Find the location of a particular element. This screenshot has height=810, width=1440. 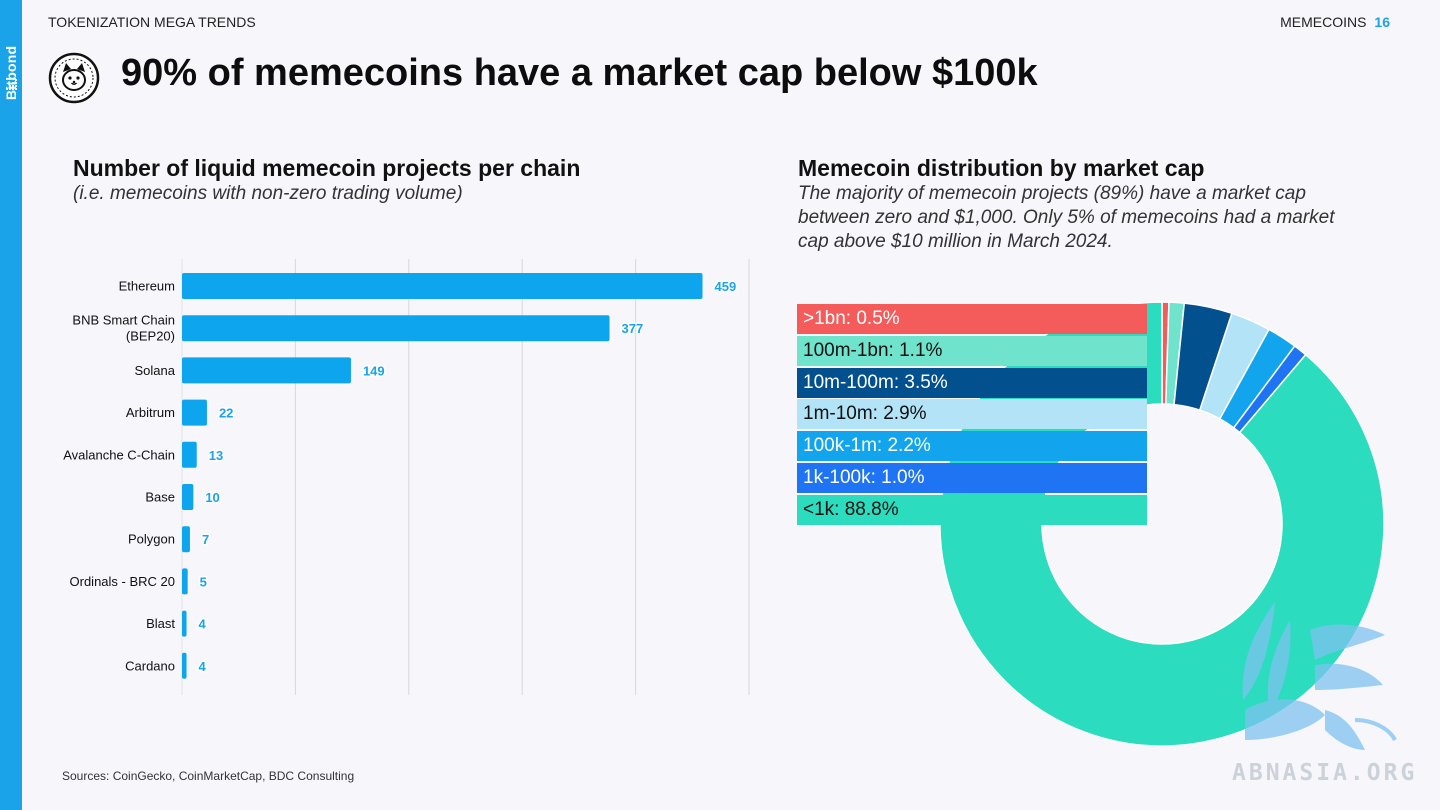

legend-item: 100k-1m: 2.2% is located at coordinates (972, 446).